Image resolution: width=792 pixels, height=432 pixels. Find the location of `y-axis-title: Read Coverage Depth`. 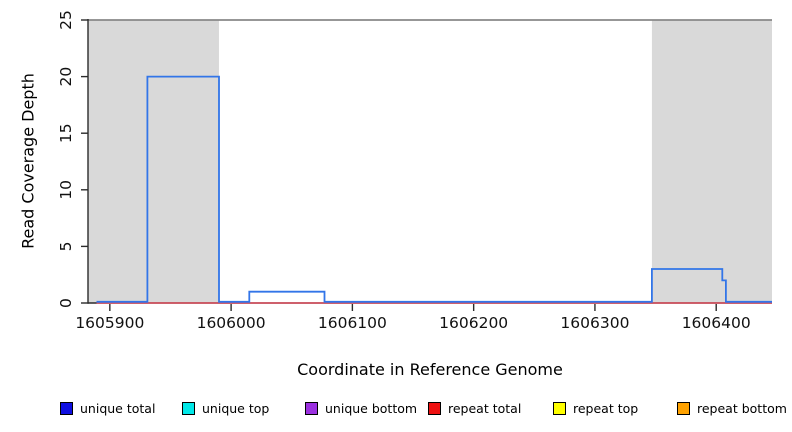

y-axis-title: Read Coverage Depth is located at coordinates (28, 161).